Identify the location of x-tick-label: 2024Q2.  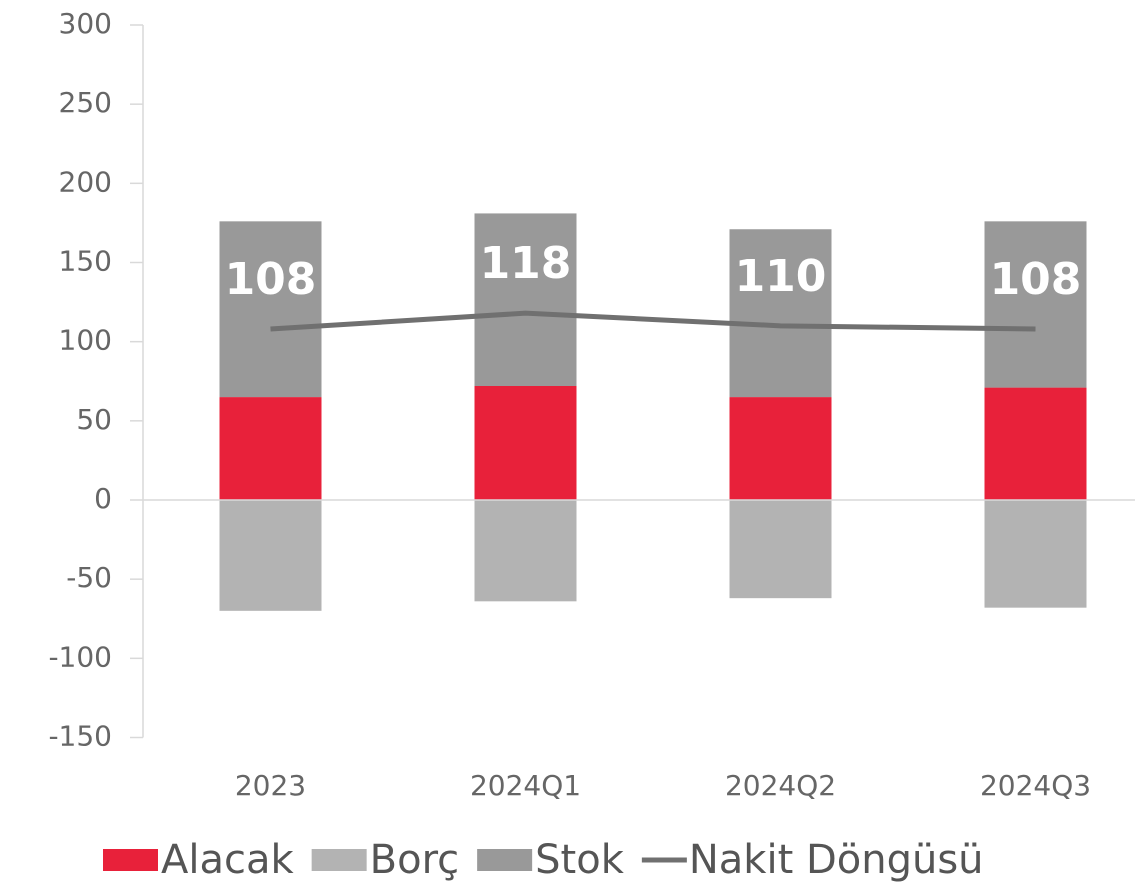
(780, 785).